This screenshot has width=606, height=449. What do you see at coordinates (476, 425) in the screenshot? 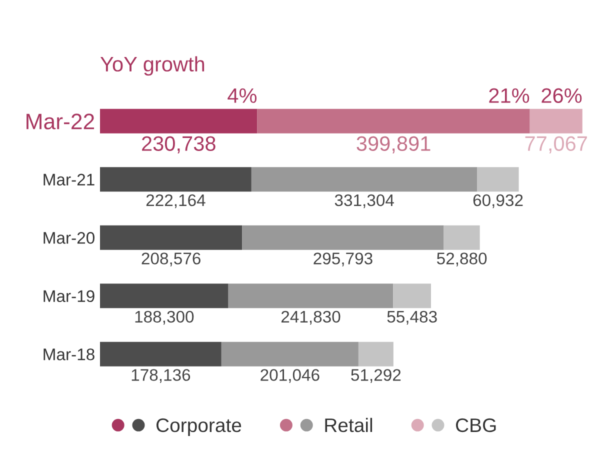
I see `legend-label: CBG` at bounding box center [476, 425].